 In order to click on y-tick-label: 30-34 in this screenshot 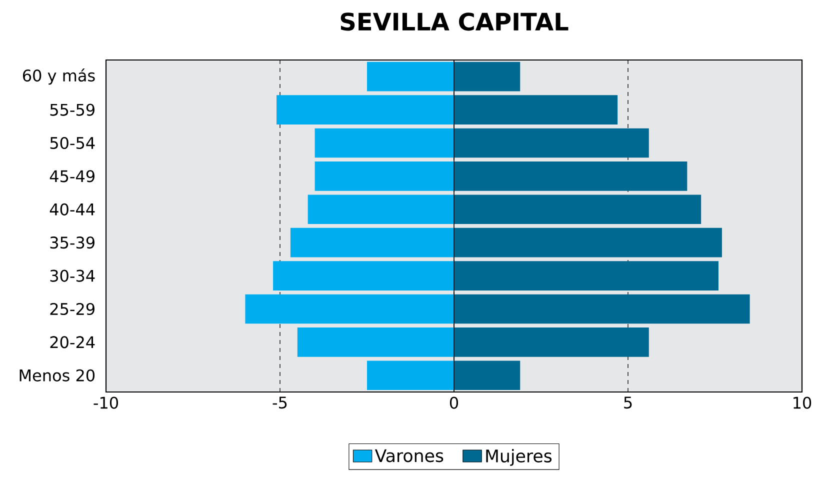, I will do `click(72, 276)`.